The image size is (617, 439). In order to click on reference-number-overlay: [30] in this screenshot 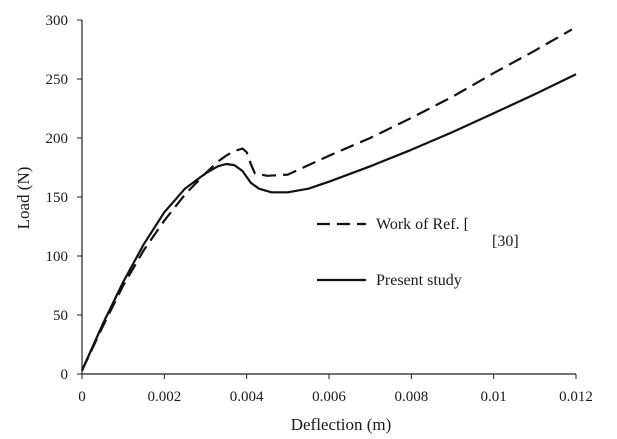, I will do `click(505, 241)`.